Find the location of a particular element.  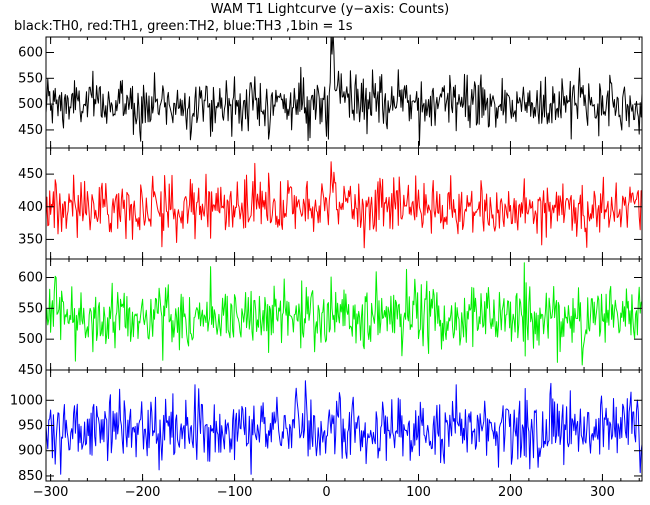

y-tick-label: 400 is located at coordinates (30, 207).